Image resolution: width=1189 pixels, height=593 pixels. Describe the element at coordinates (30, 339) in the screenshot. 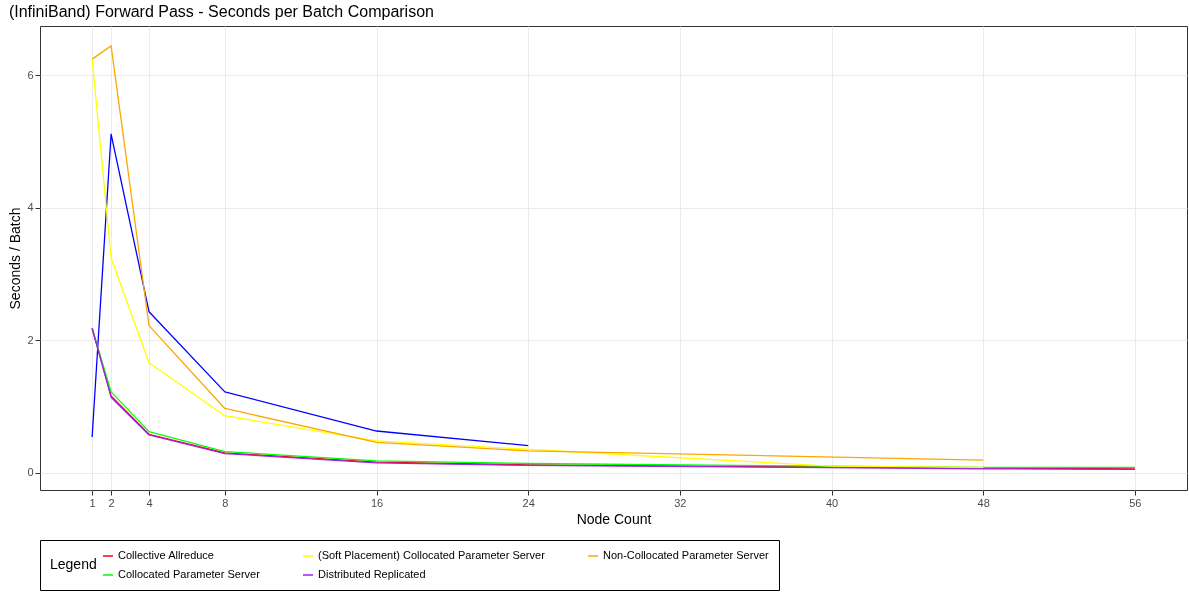

I see `y-tick-label: 2` at that location.